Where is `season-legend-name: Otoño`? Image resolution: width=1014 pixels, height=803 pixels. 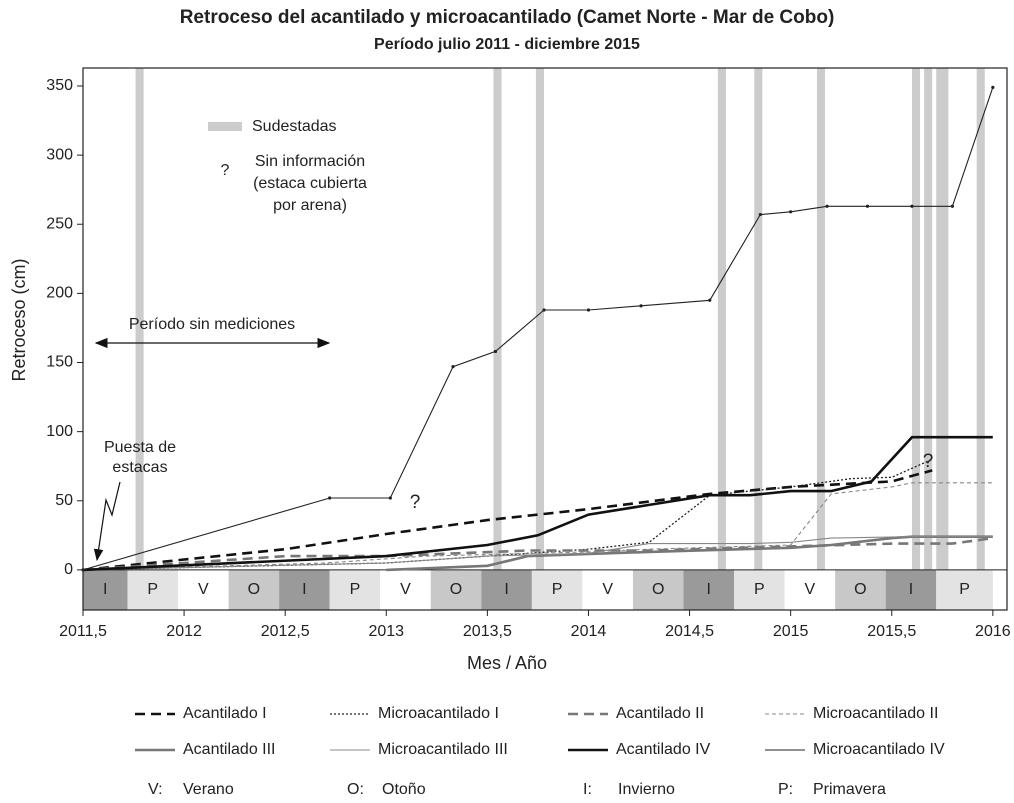 season-legend-name: Otoño is located at coordinates (404, 789).